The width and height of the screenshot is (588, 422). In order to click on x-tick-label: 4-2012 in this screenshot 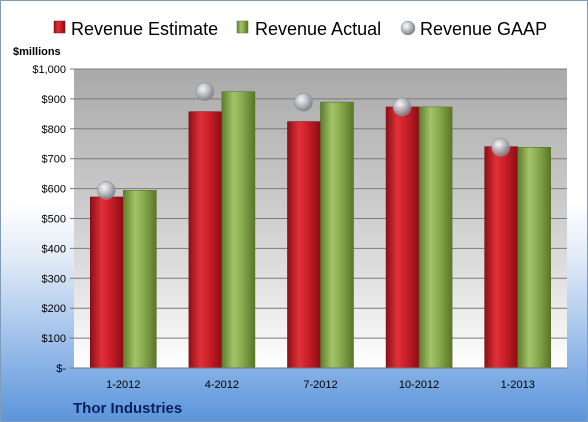, I will do `click(222, 385)`.